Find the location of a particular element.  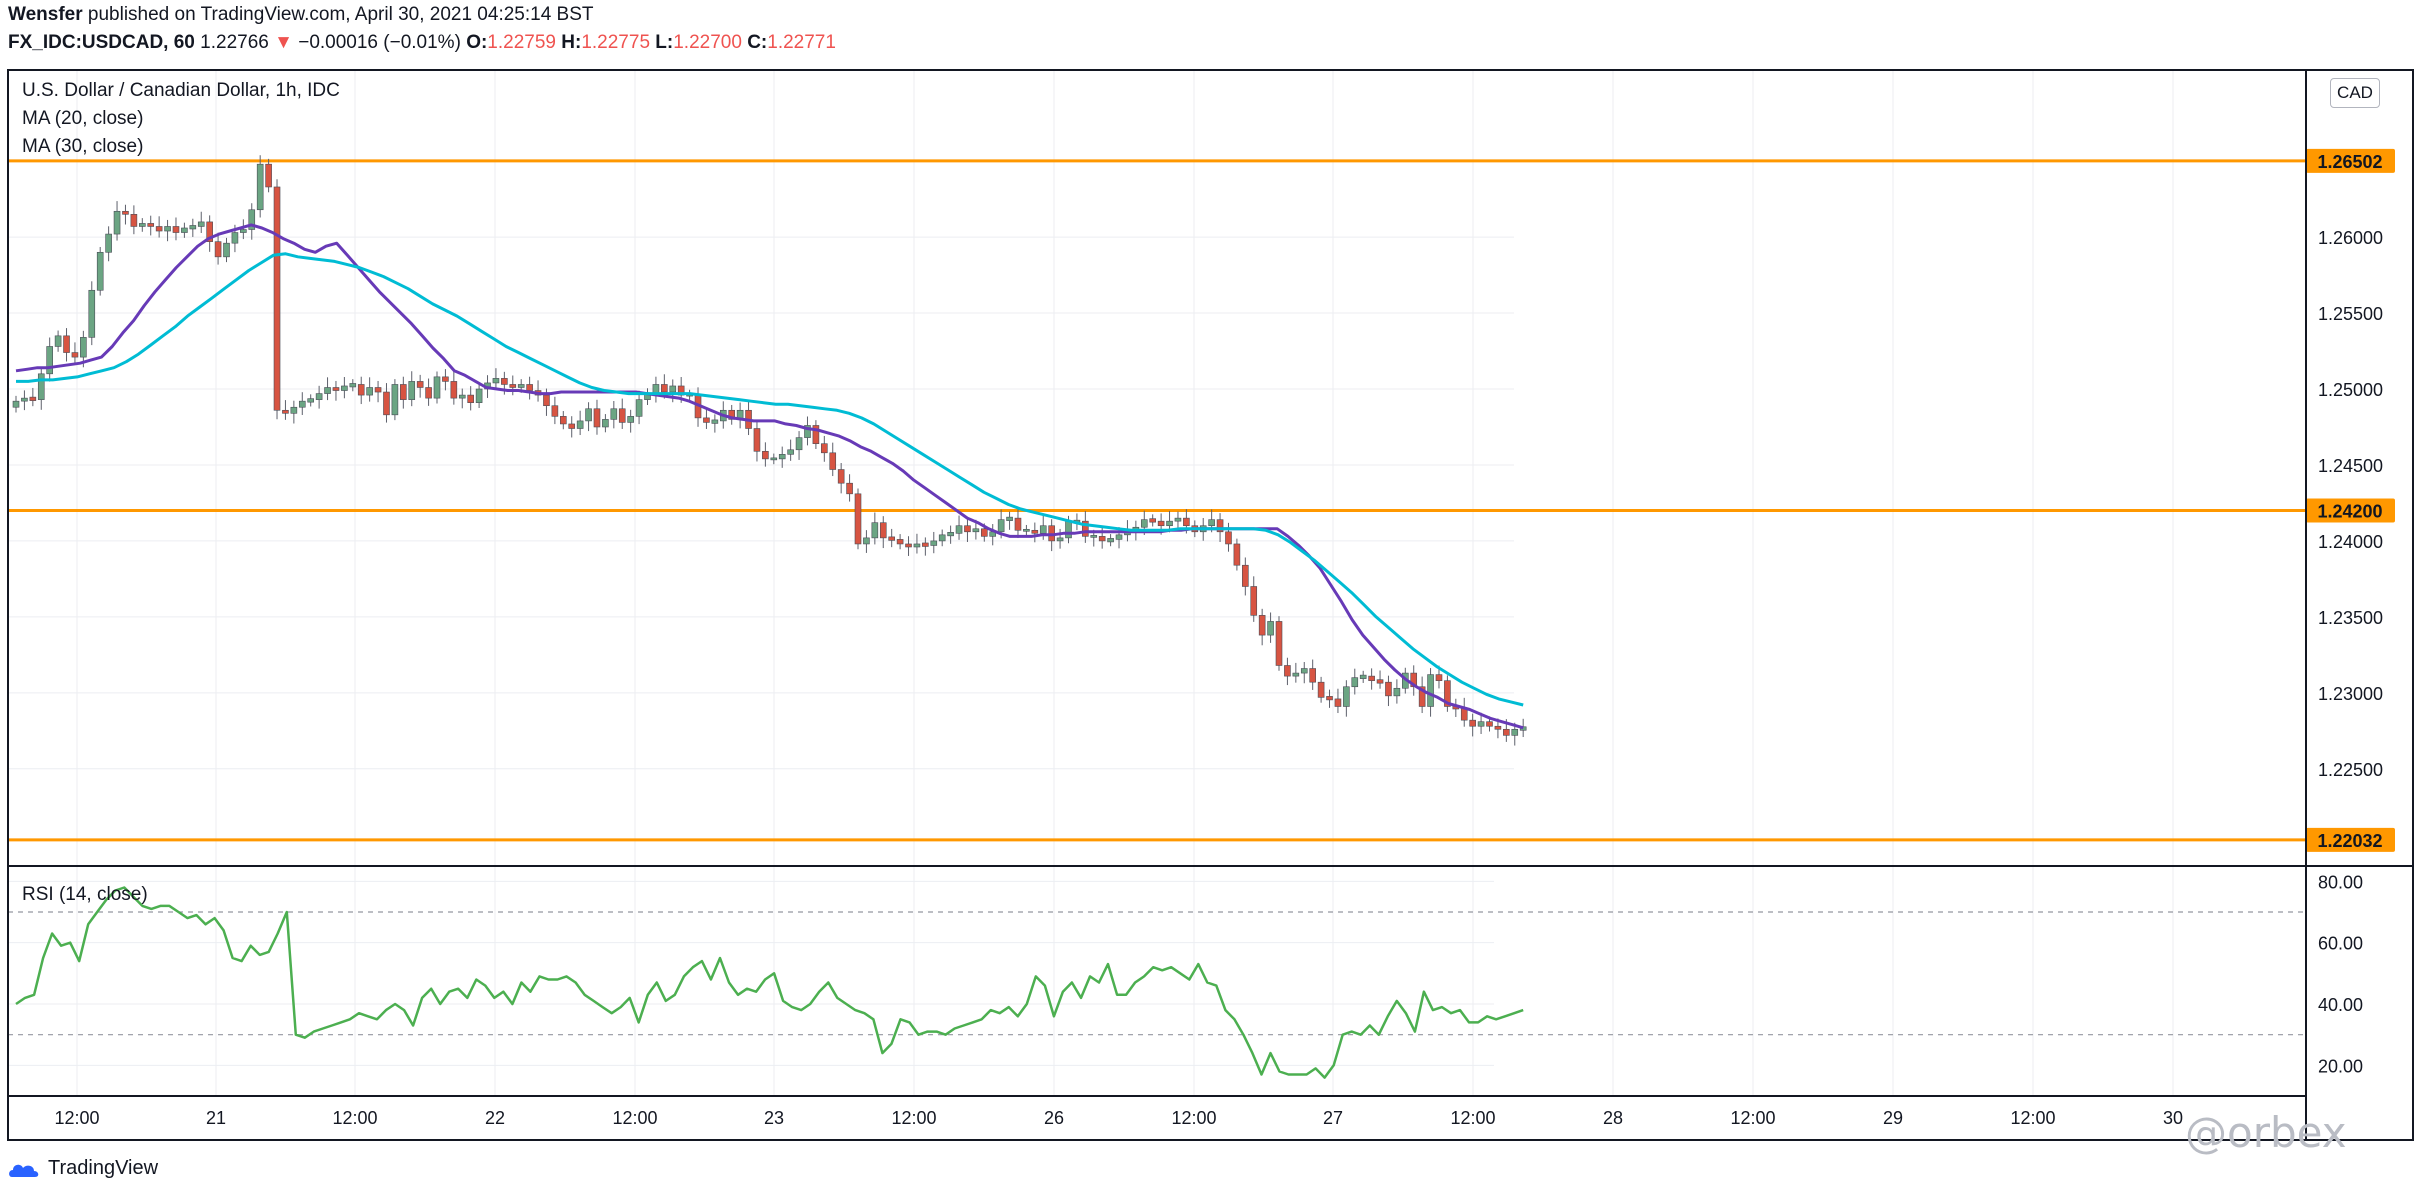

open-label: O: is located at coordinates (477, 42).